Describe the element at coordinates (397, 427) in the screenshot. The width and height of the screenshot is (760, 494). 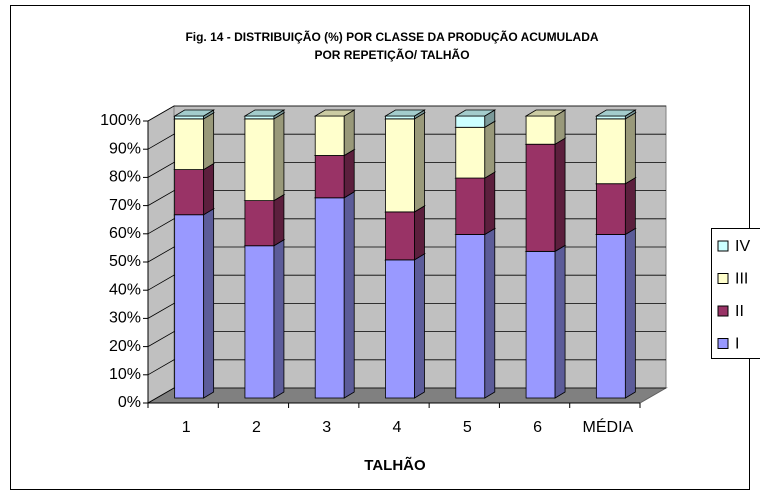
I see `x-tick-label: 4` at that location.